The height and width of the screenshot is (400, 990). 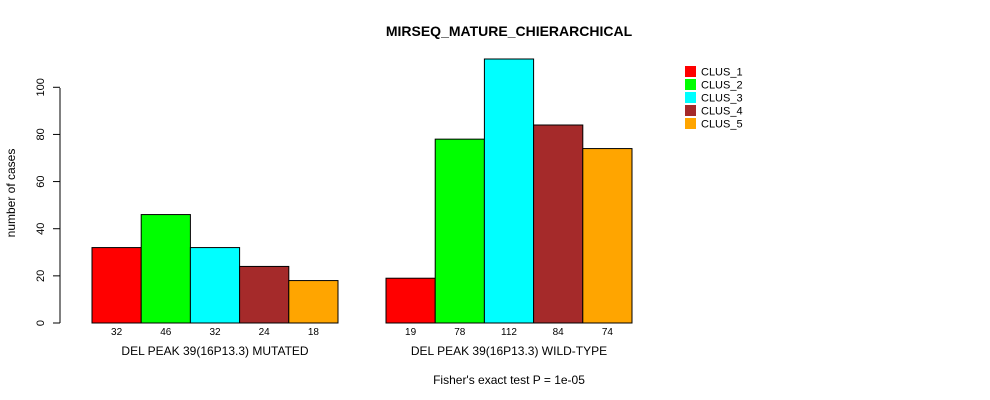 I want to click on footnote: Fisher's exact test P = 1e-05, so click(x=509, y=380).